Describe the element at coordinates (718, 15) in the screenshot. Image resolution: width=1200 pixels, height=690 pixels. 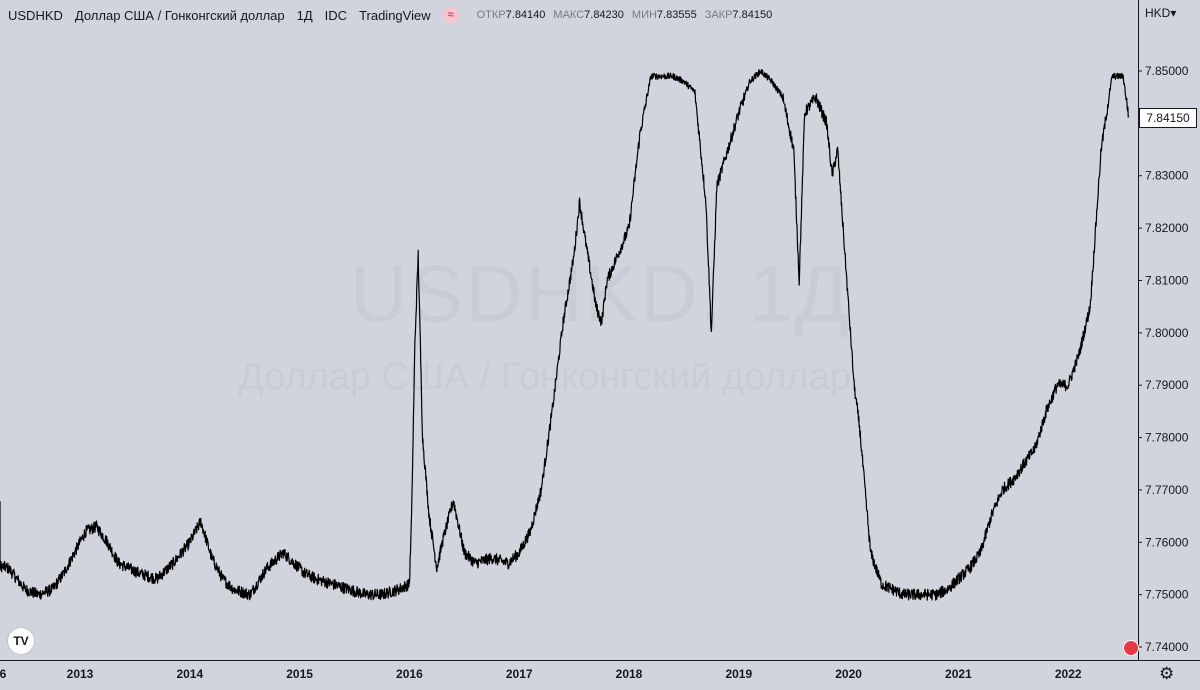
I see `close-label: ЗАКР` at that location.